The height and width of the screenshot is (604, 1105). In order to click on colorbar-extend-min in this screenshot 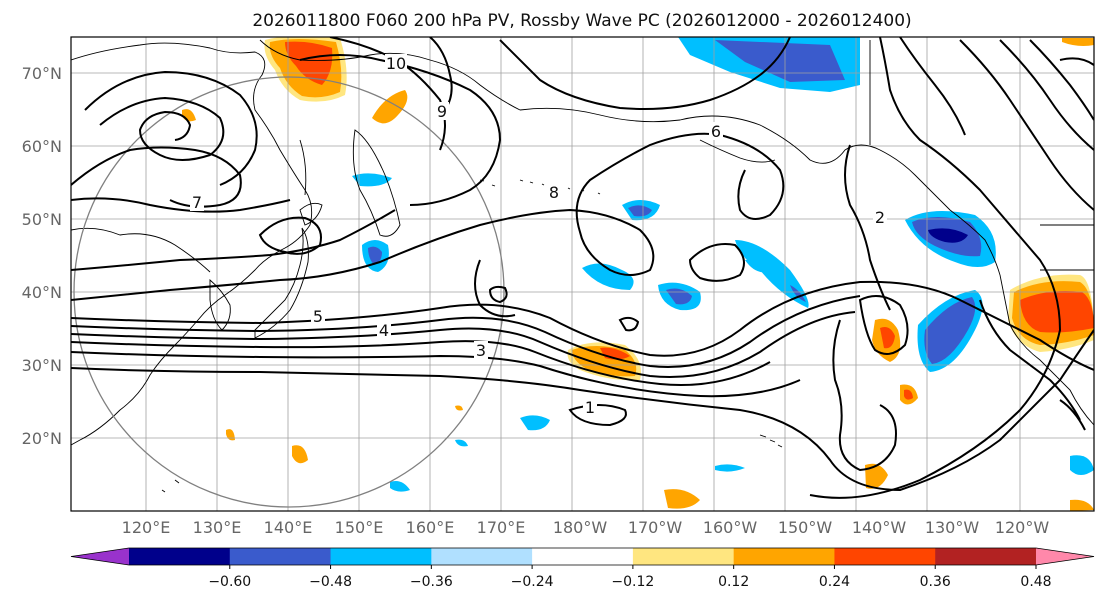, I will do `click(100, 556)`.